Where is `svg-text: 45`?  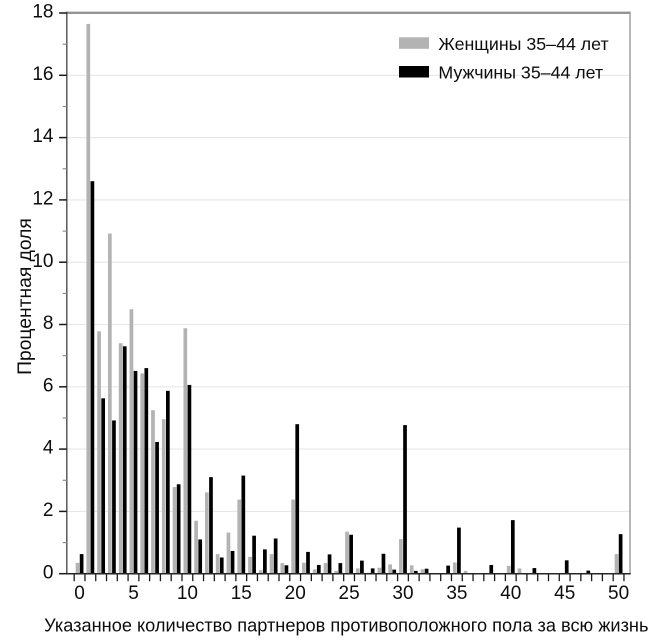
svg-text: 45 is located at coordinates (564, 593).